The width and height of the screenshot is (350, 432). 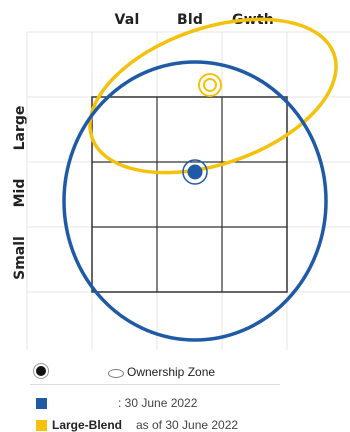 I want to click on legend-divider, so click(x=155, y=384).